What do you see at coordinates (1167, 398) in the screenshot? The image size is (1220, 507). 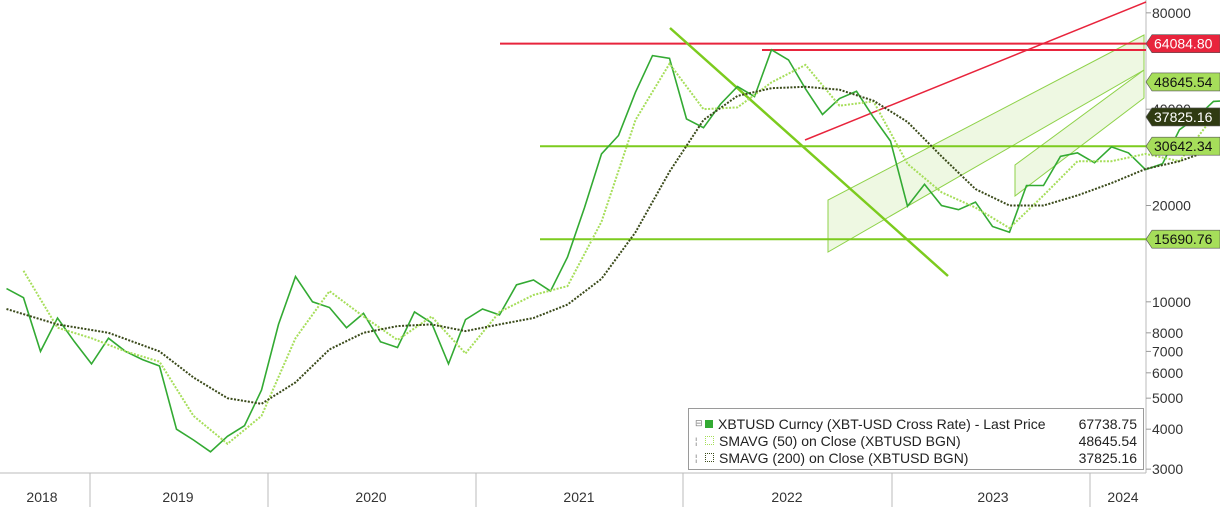 I see `y-tick-label: 5000` at bounding box center [1167, 398].